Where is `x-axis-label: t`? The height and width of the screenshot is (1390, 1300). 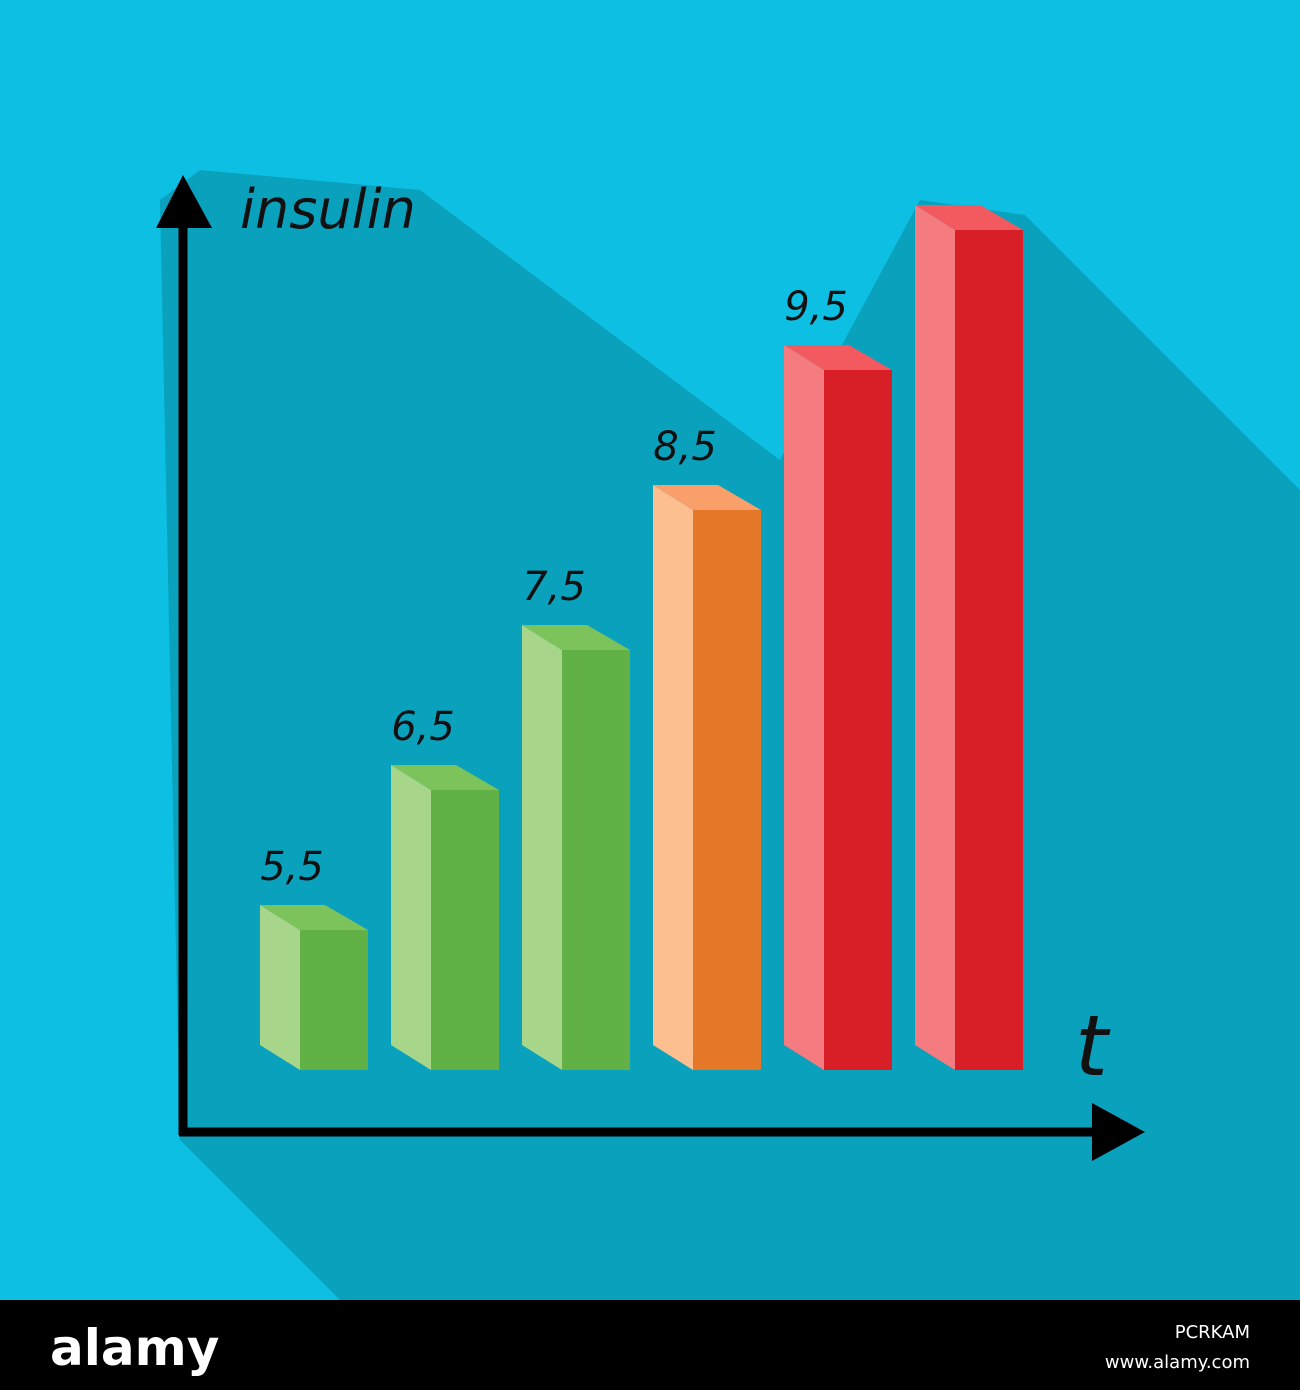 x-axis-label: t is located at coordinates (1093, 1046).